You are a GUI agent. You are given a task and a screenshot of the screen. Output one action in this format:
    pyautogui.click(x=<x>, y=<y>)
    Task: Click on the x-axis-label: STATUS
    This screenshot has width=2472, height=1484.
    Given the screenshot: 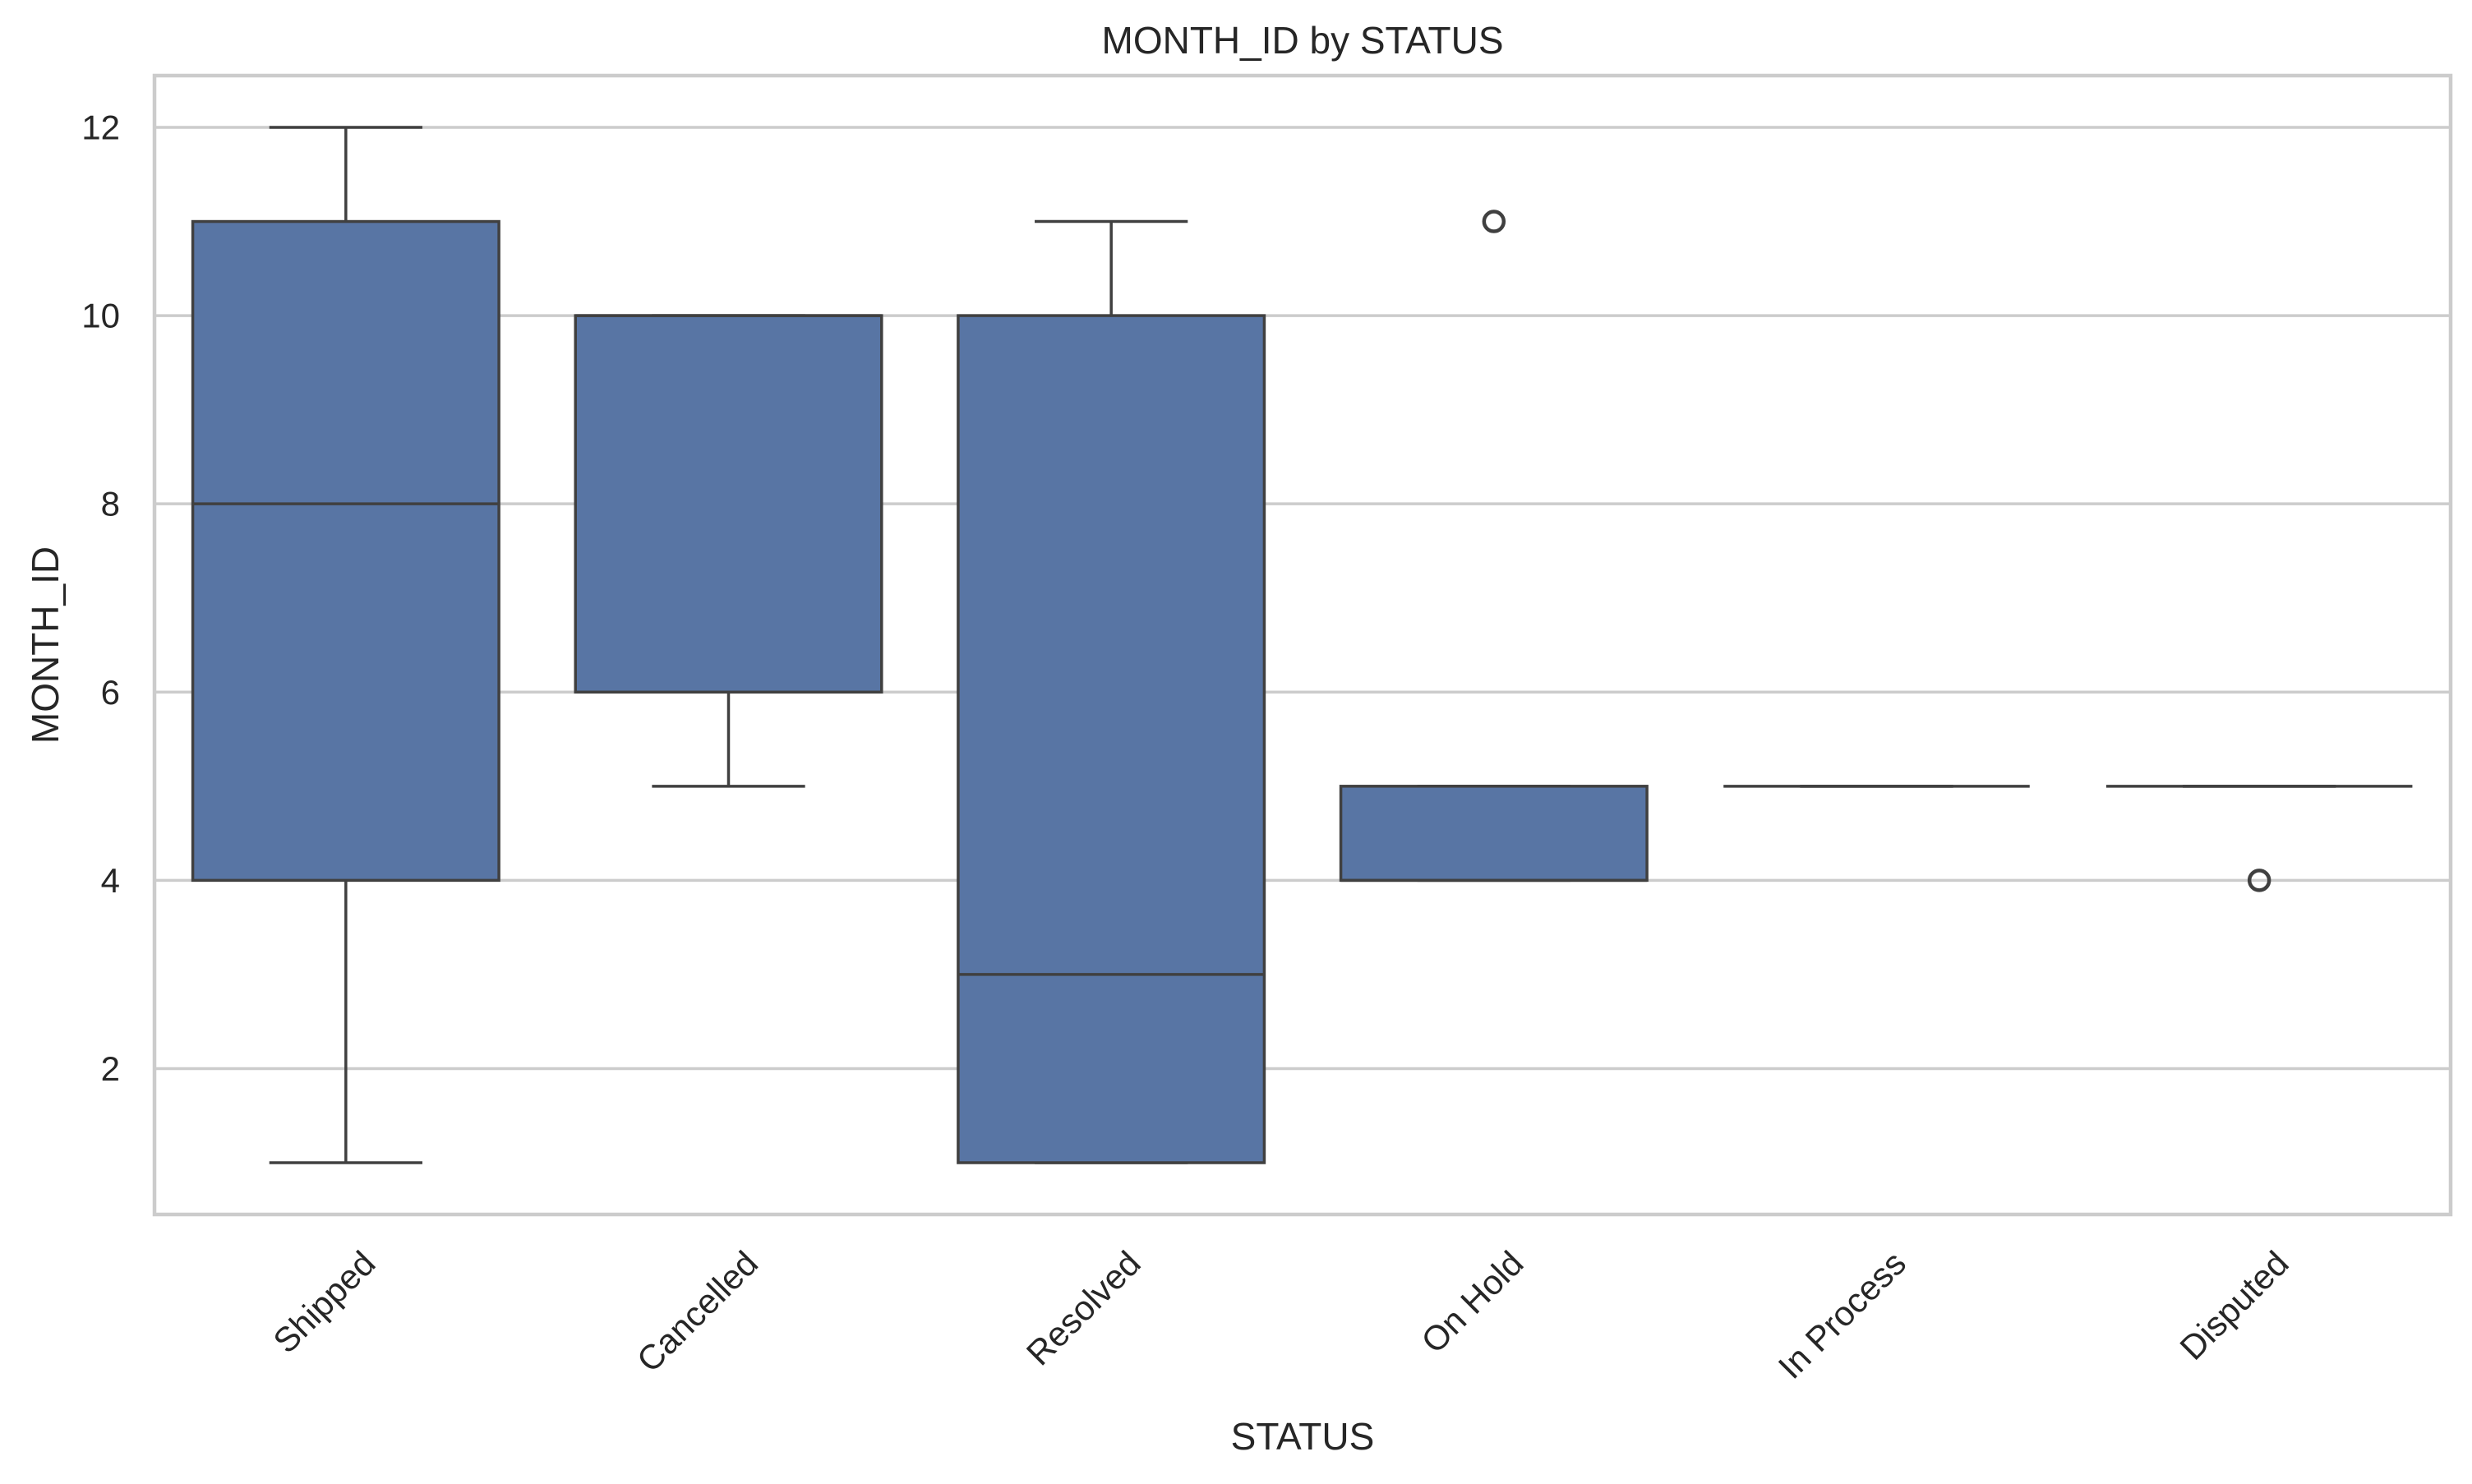 What is the action you would take?
    pyautogui.click(x=1303, y=1436)
    